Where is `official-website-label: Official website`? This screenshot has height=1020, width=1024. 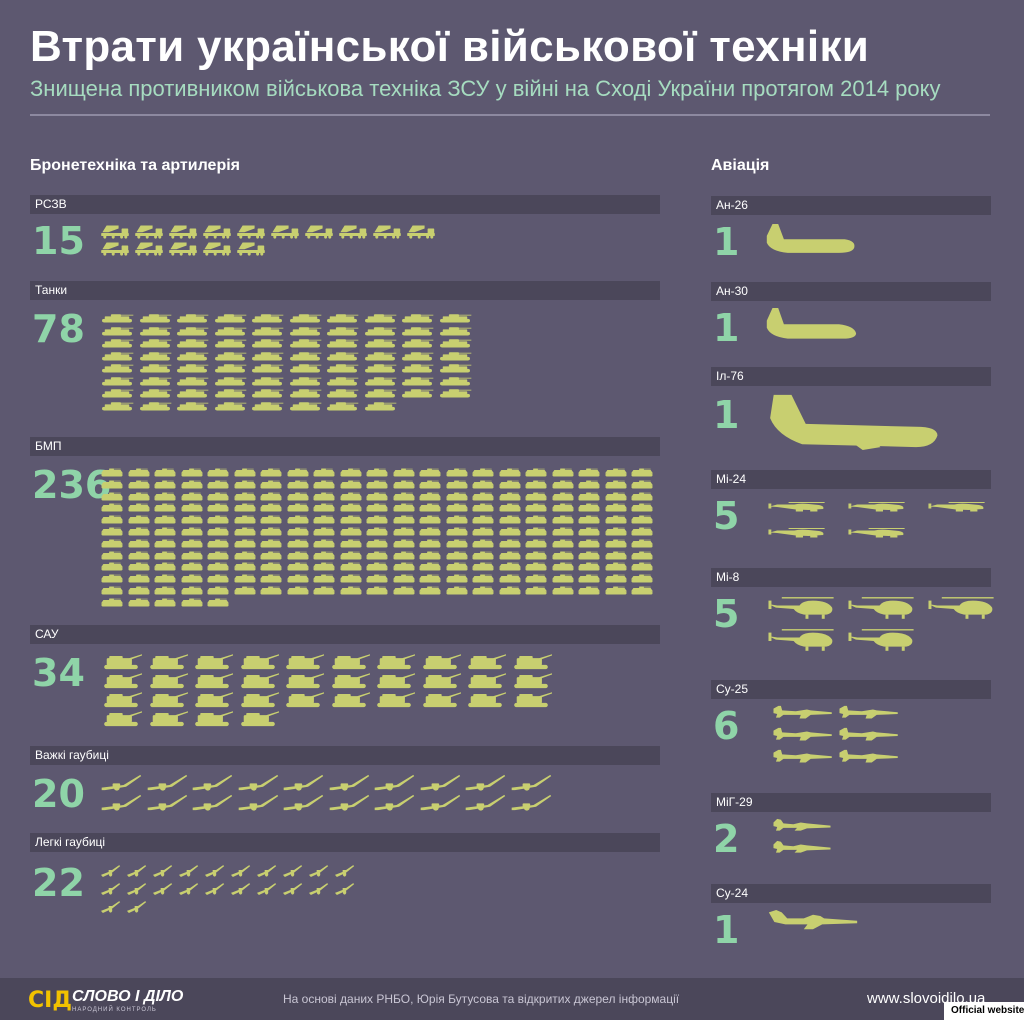
official-website-label: Official website is located at coordinates (987, 1010).